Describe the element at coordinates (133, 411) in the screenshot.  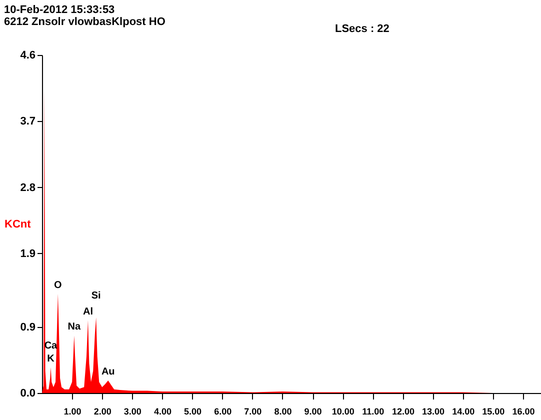
I see `x-tick-label: 3.00` at that location.